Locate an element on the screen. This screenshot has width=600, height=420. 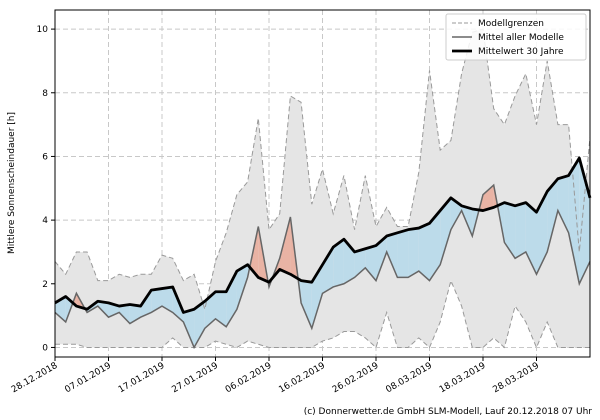
x-tick-label: 06.02.2019 is located at coordinates (249, 378).